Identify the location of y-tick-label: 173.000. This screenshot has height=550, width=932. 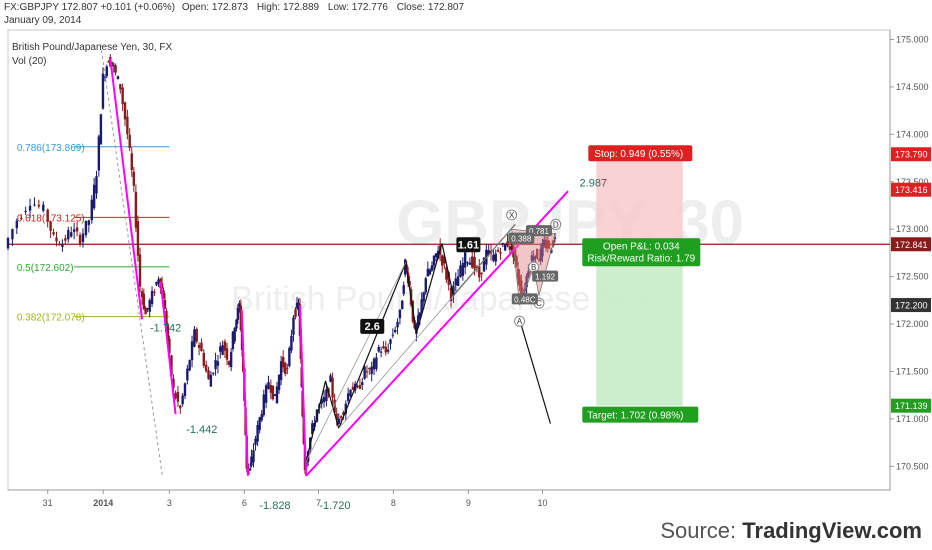
(912, 229).